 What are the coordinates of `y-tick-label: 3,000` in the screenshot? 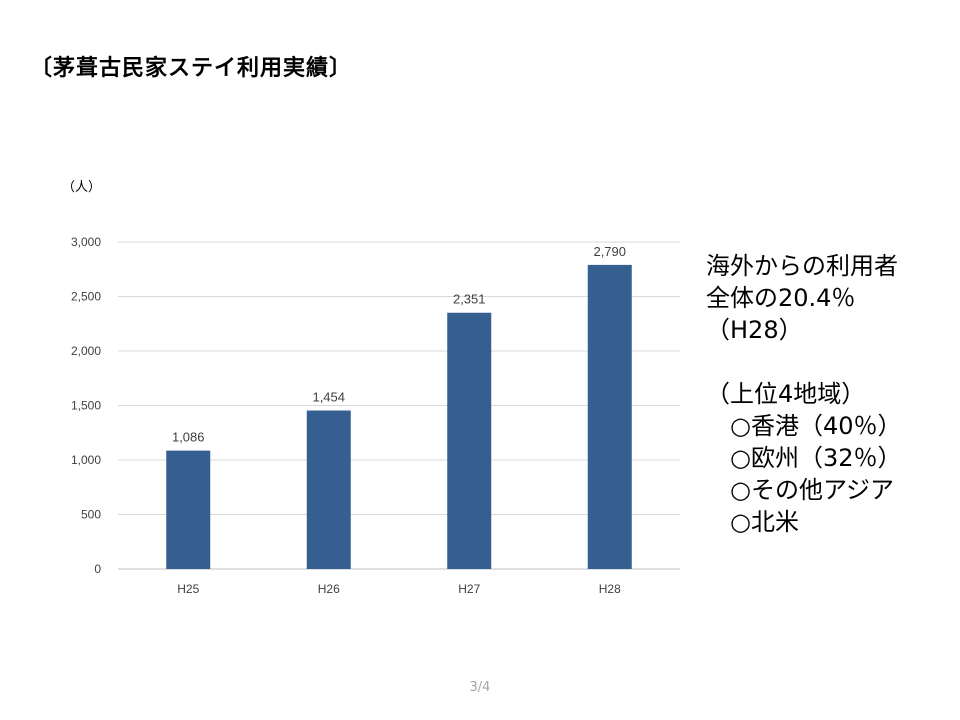 It's located at (86, 242).